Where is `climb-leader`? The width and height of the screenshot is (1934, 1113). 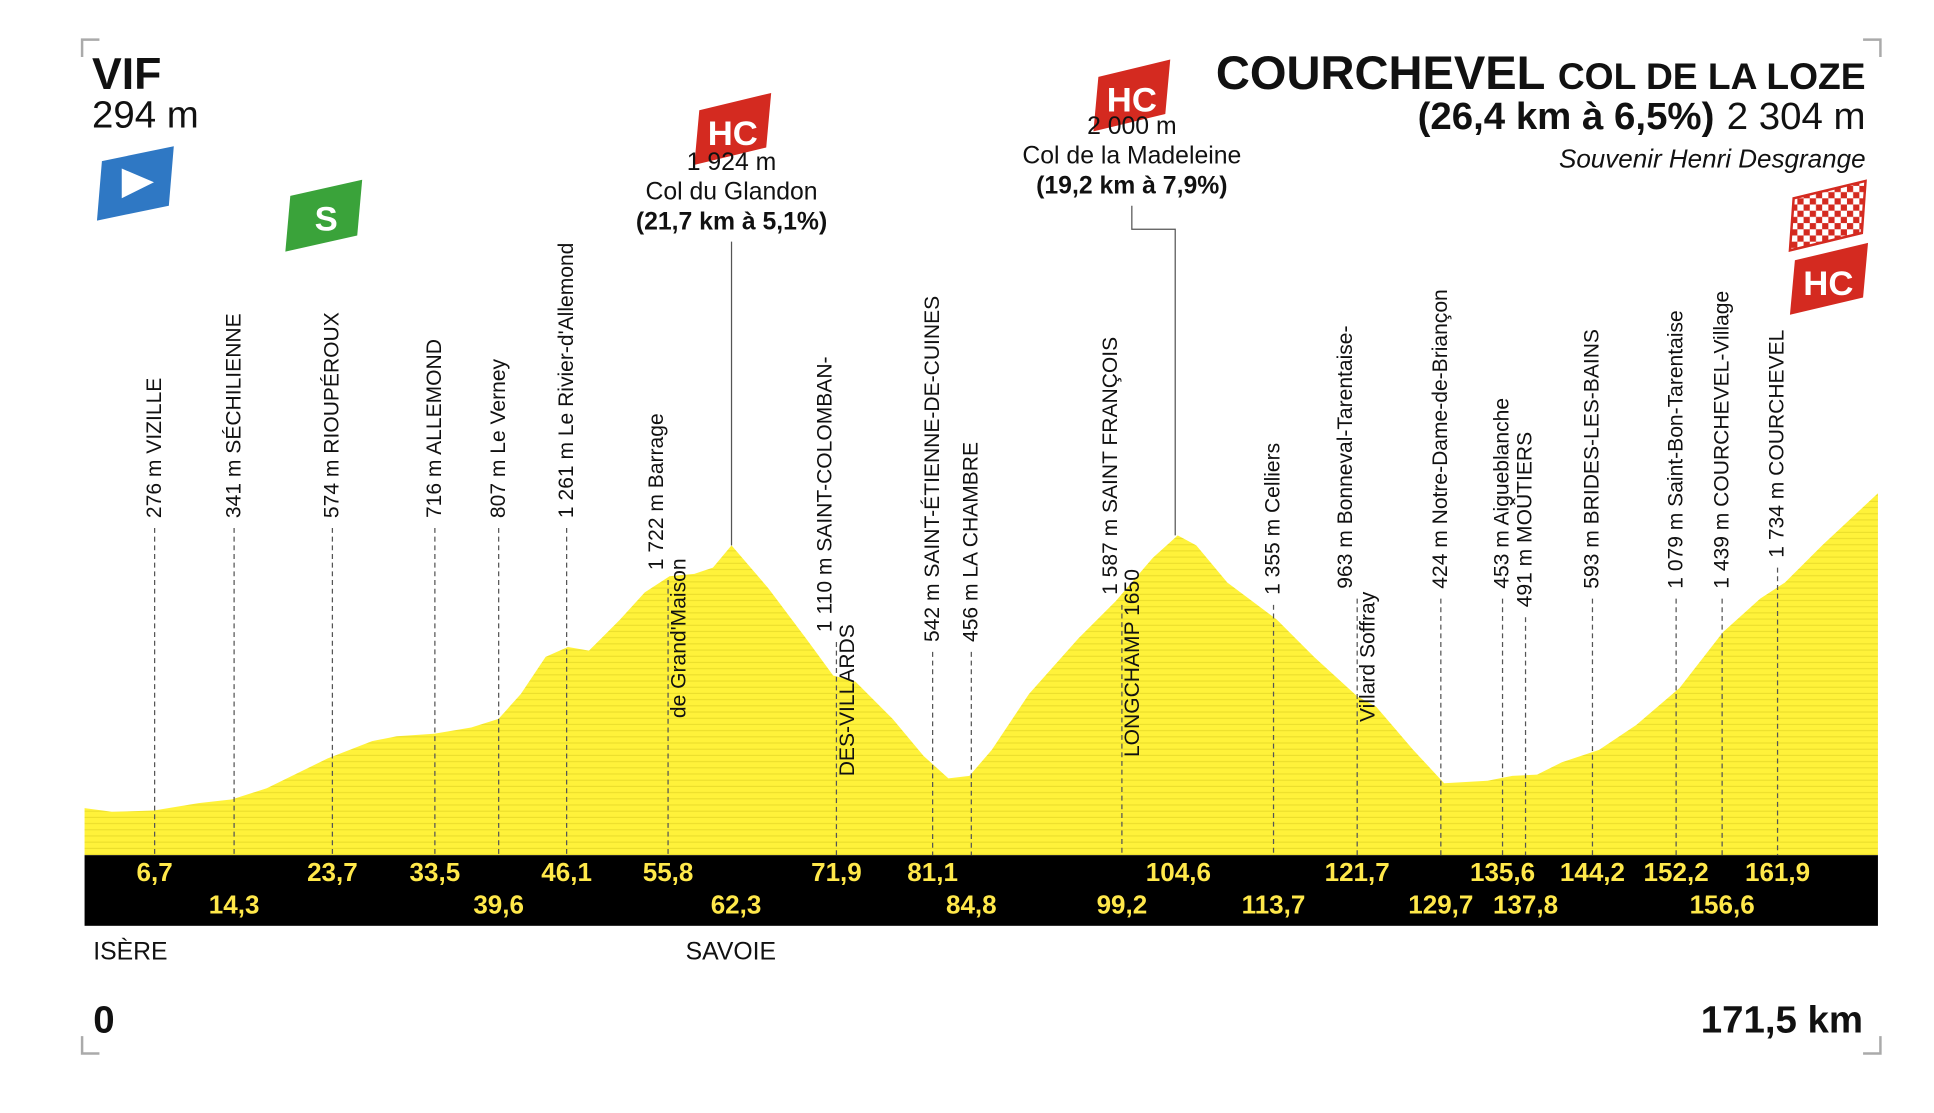 climb-leader is located at coordinates (1153, 370).